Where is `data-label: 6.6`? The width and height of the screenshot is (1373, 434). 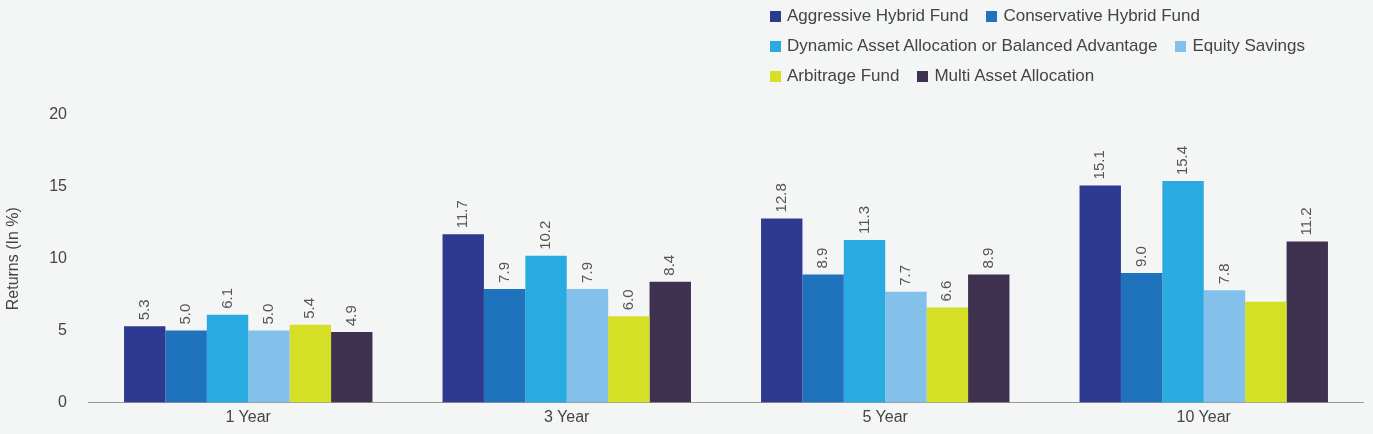 data-label: 6.6 is located at coordinates (946, 291).